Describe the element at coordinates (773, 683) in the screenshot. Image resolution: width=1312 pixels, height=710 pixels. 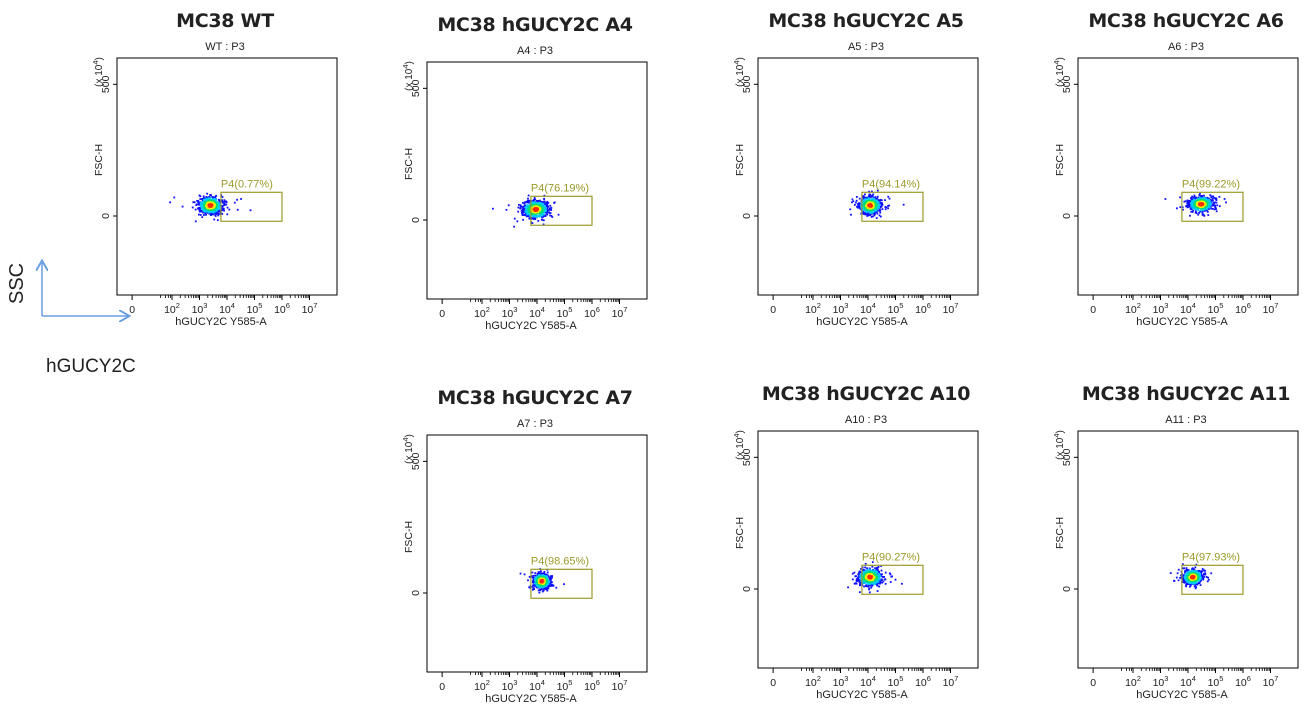
I see `x-tick-label: 0` at that location.